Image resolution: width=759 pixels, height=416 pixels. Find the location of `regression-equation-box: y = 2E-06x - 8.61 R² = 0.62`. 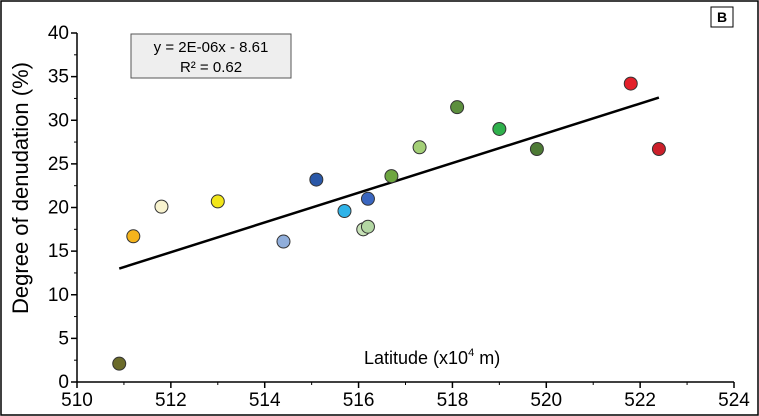

regression-equation-box: y = 2E-06x - 8.61 R² = 0.62 is located at coordinates (211, 56).